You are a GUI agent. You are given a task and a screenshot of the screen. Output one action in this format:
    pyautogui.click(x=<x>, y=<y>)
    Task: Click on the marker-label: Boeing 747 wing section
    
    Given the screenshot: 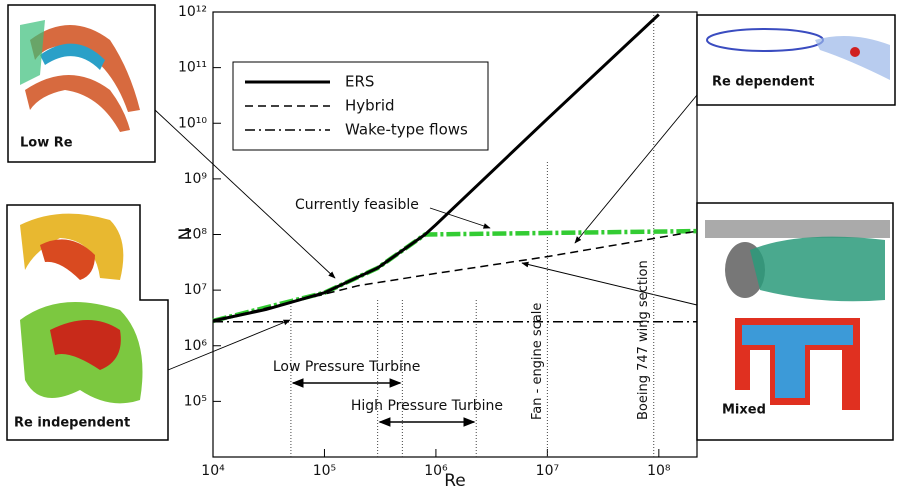 What is the action you would take?
    pyautogui.click(x=643, y=340)
    